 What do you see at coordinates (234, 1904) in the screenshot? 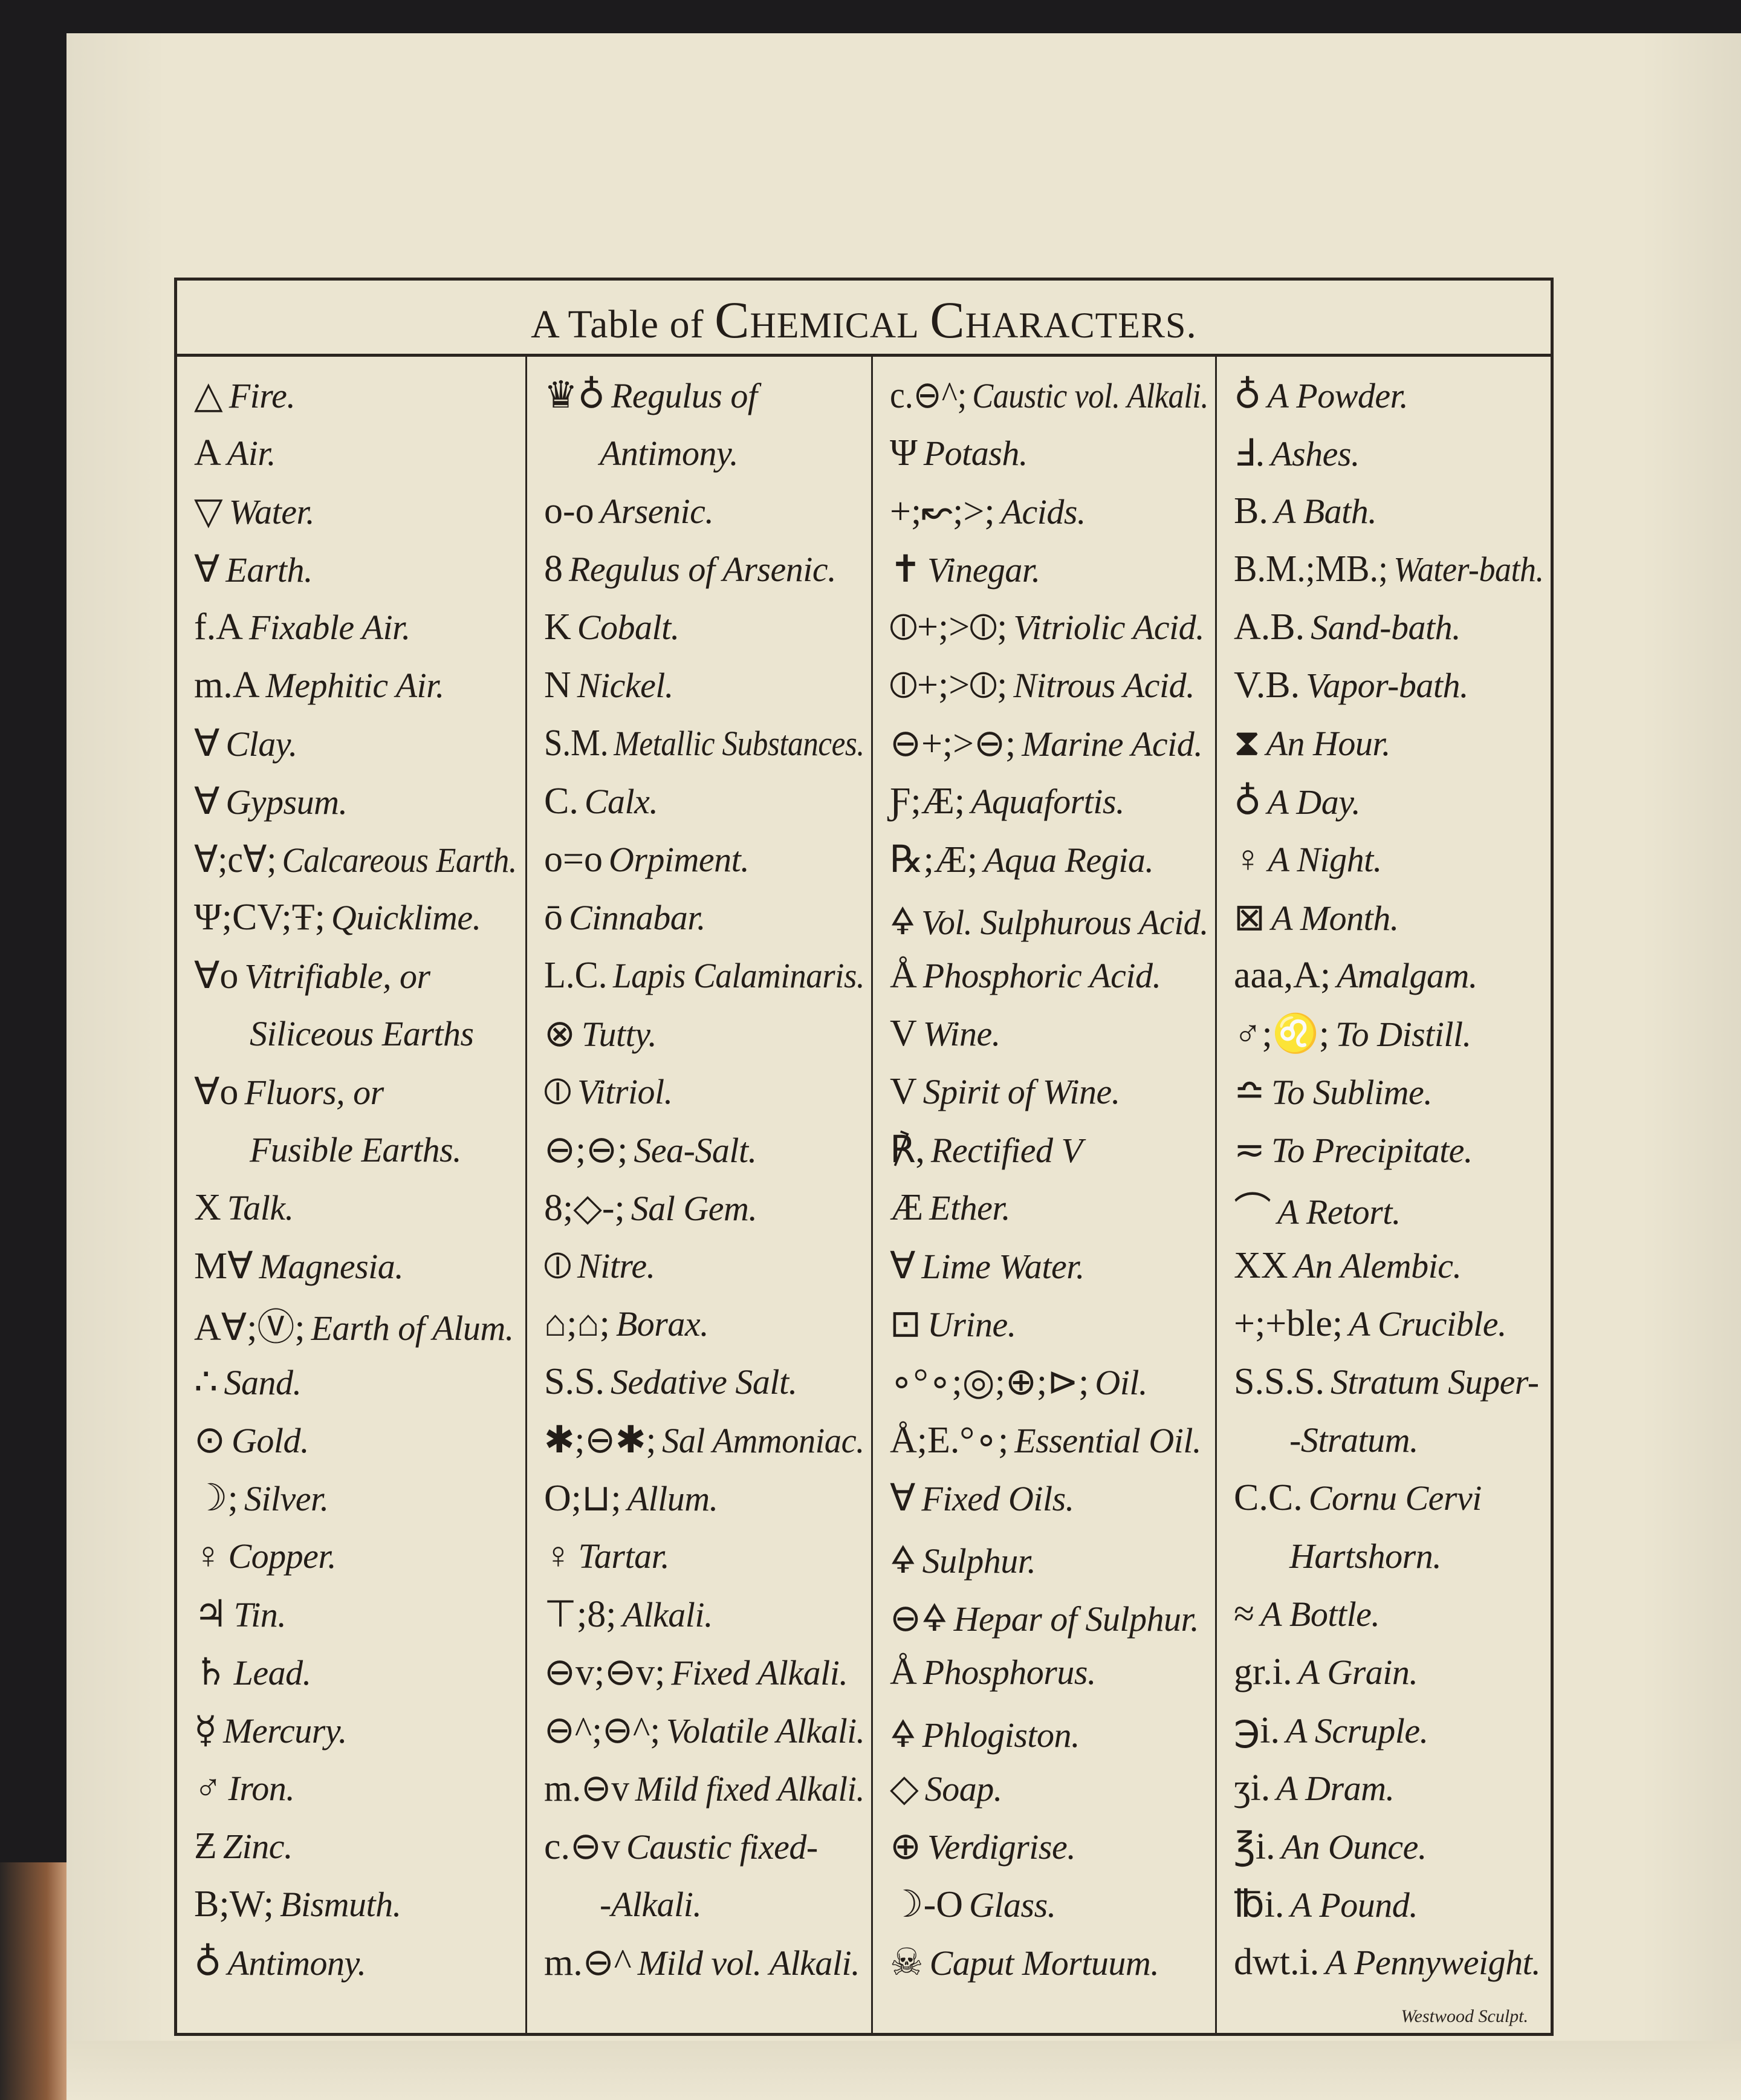
I see `chemical-symbol: B;W;` at bounding box center [234, 1904].